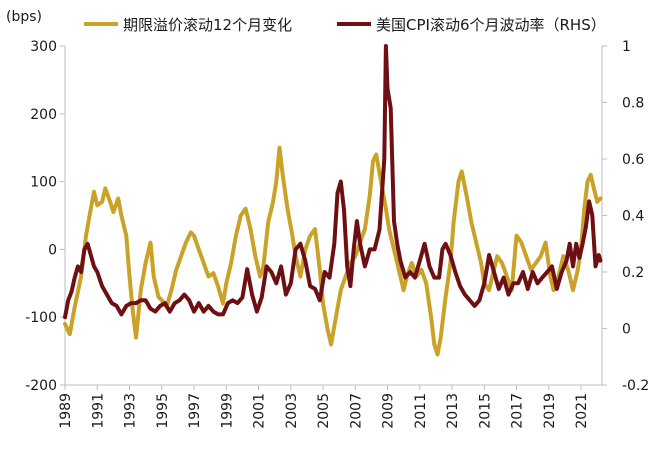 This screenshot has height=451, width=669. What do you see at coordinates (260, 411) in the screenshot?
I see `x-tick-label: 2001` at bounding box center [260, 411].